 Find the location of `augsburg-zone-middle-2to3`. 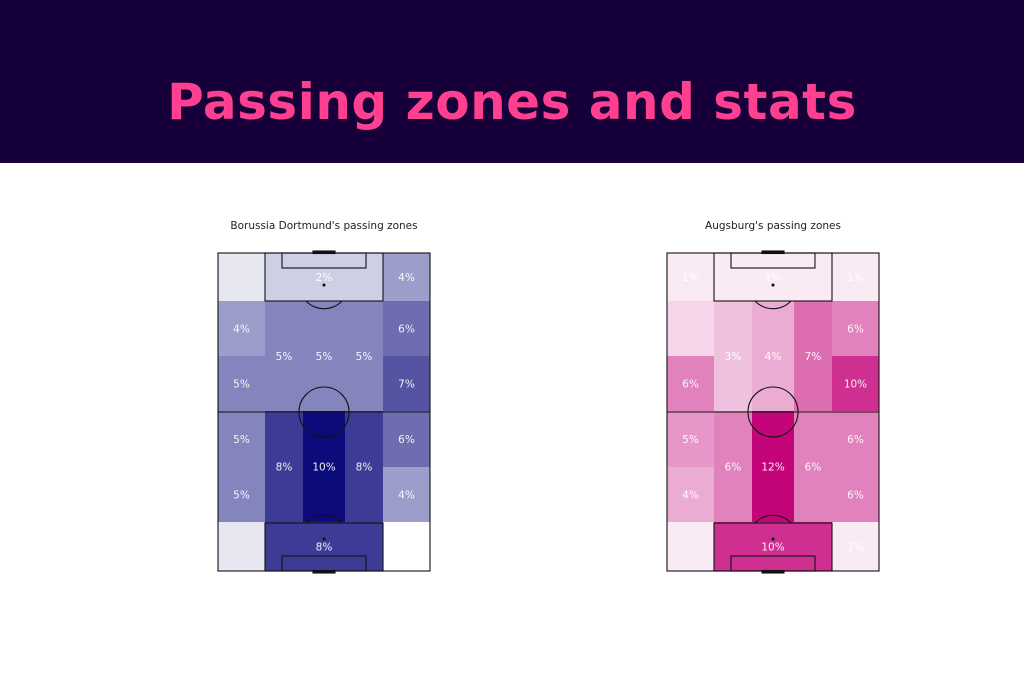

augsburg-zone-middle-2to3 is located at coordinates (773, 356).